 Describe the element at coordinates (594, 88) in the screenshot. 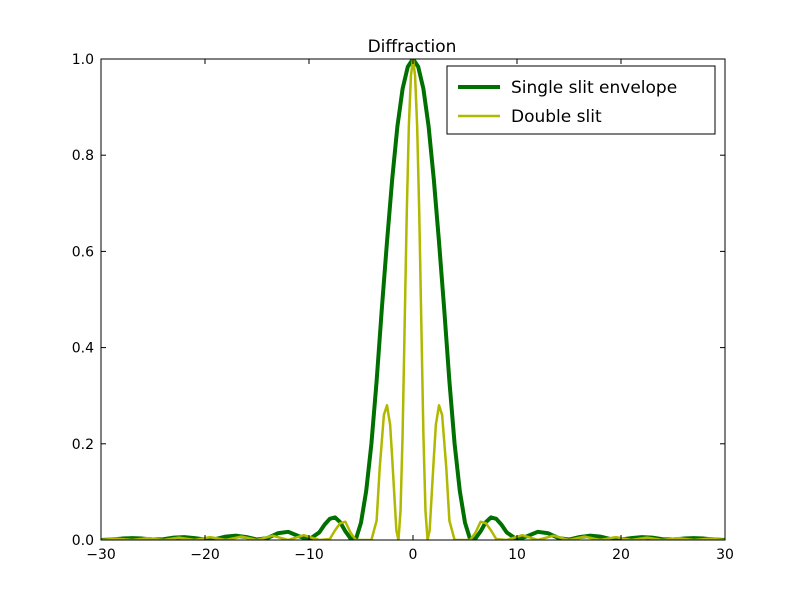

I see `legend-label-single-slit: Single slit envelope` at that location.